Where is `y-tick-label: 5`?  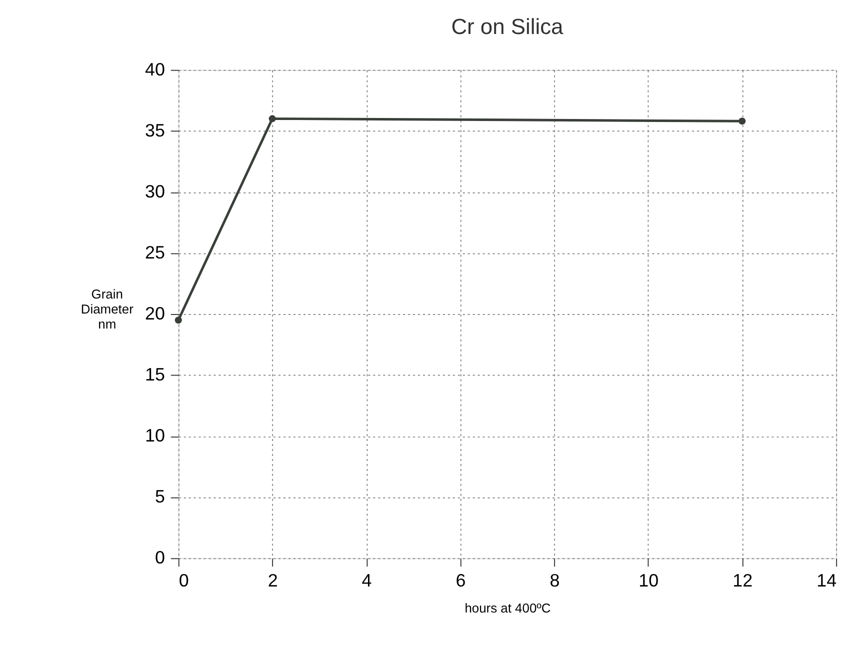
y-tick-label: 5 is located at coordinates (159, 496).